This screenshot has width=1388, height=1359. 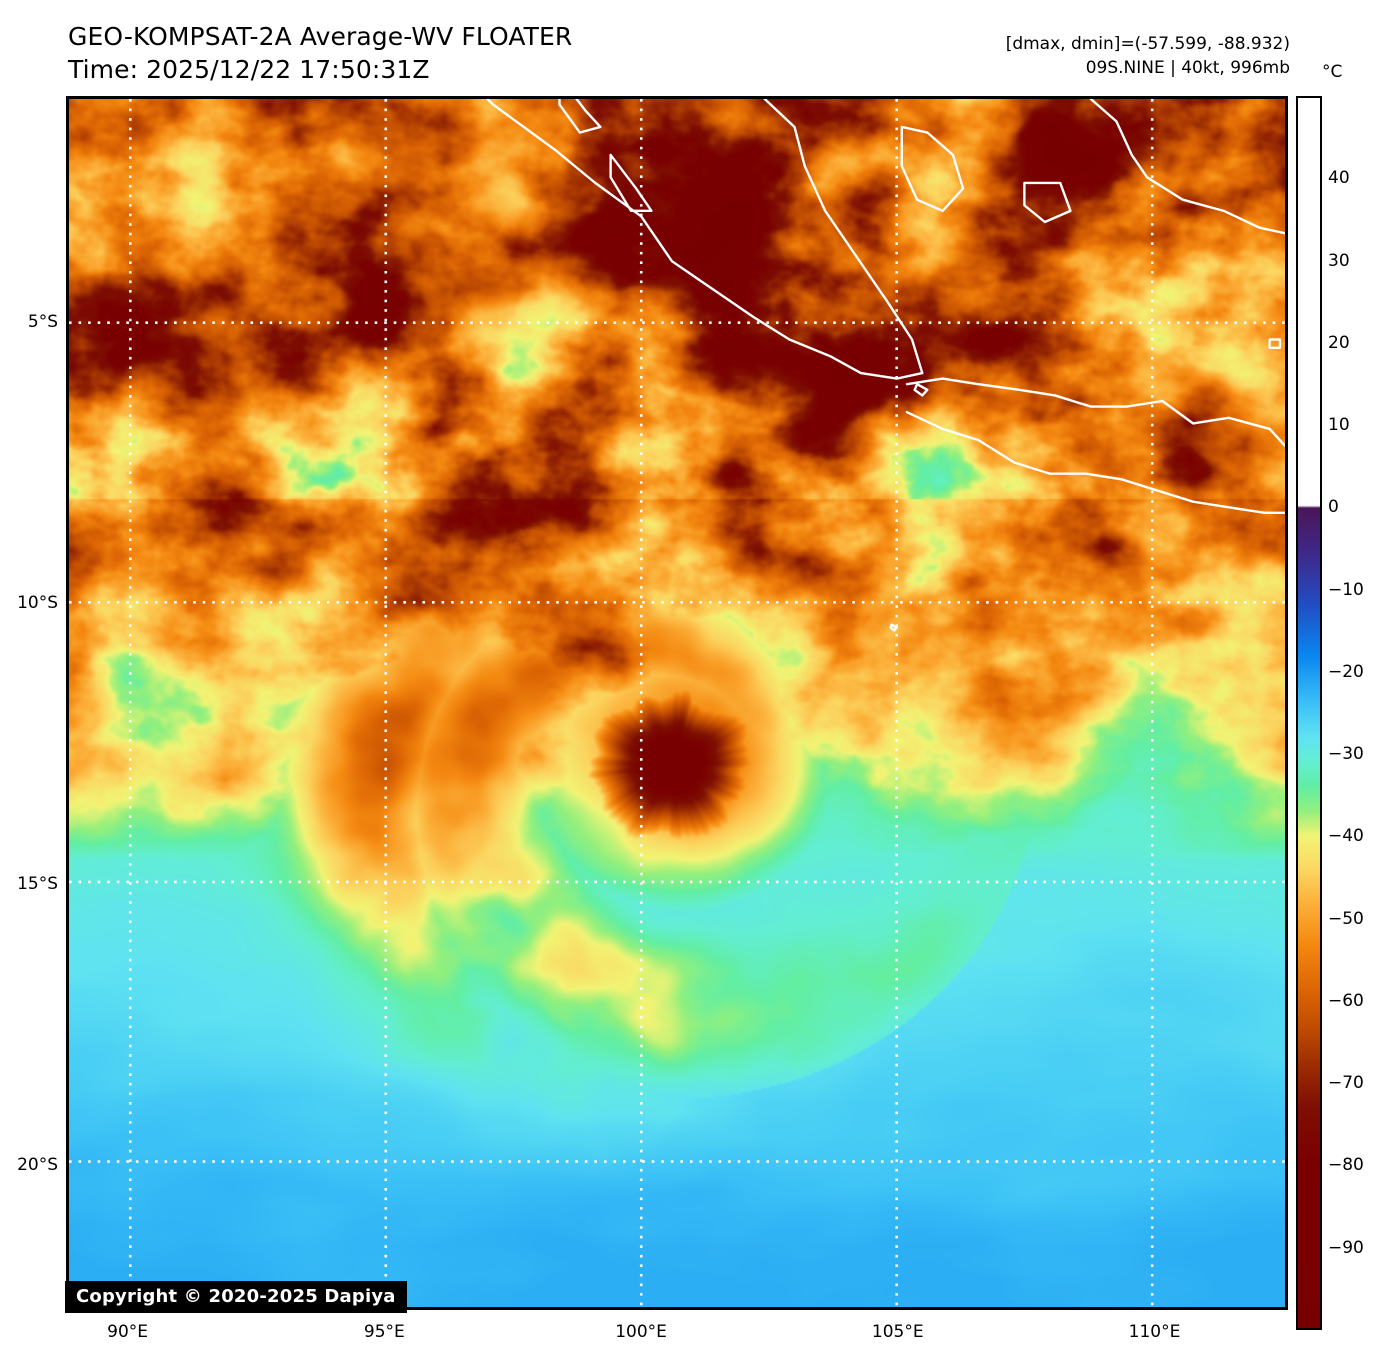 What do you see at coordinates (249, 69) in the screenshot?
I see `timestamp: Time: 2025/12/22 17:50:31Z` at bounding box center [249, 69].